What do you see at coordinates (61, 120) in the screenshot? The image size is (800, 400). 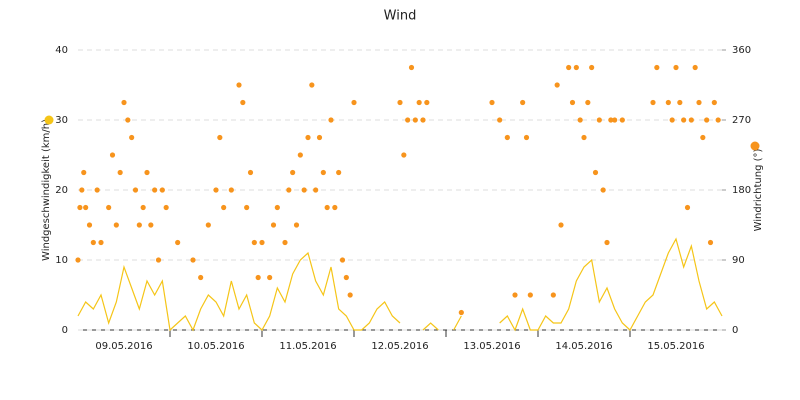 I see `y-tick-label: 30` at bounding box center [61, 120].